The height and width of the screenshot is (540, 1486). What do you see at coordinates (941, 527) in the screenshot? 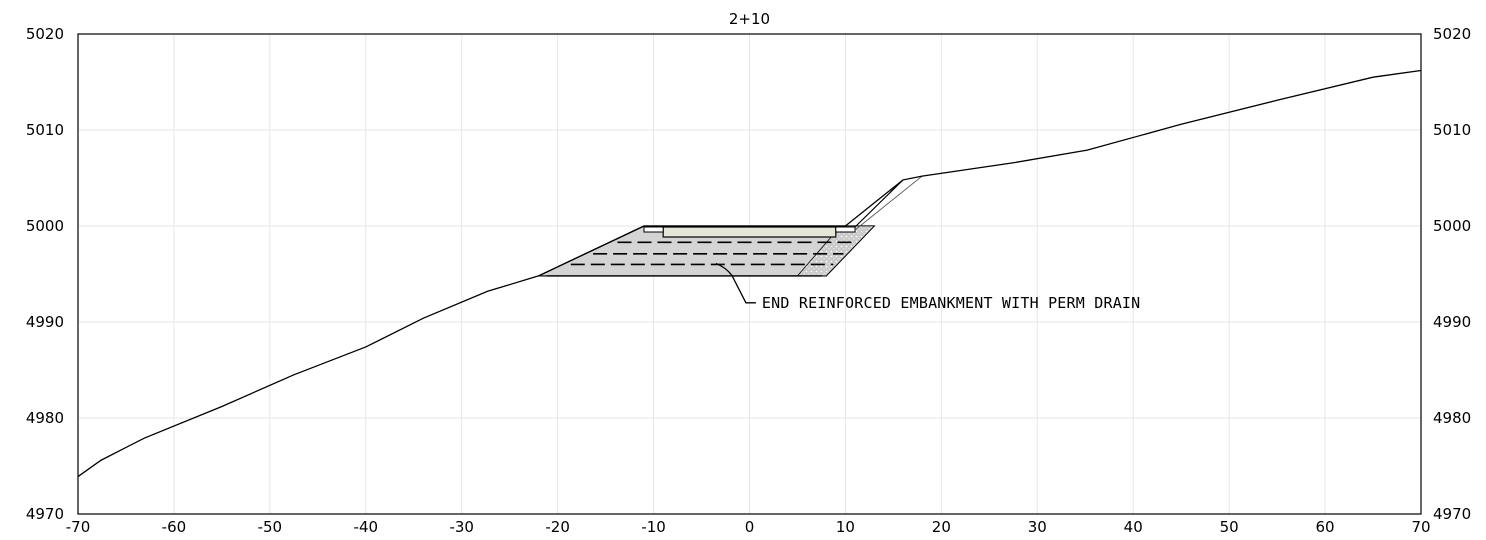
I see `x-tick-label: 20` at bounding box center [941, 527].